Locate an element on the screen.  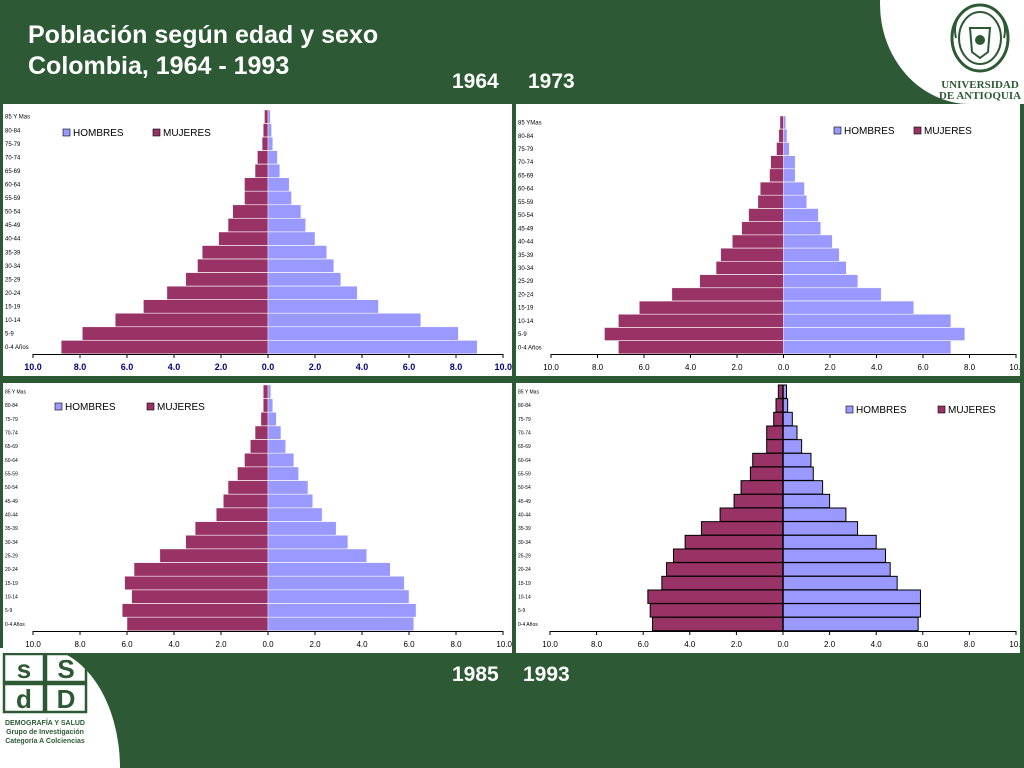
age-group-label: 70-74 is located at coordinates (11, 433).